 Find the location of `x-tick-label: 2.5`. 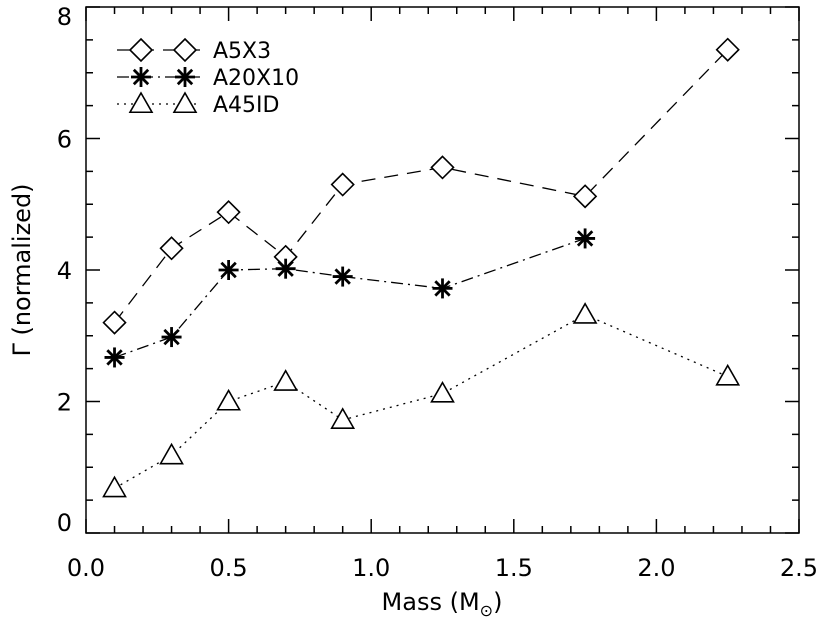

x-tick-label: 2.5 is located at coordinates (799, 568).